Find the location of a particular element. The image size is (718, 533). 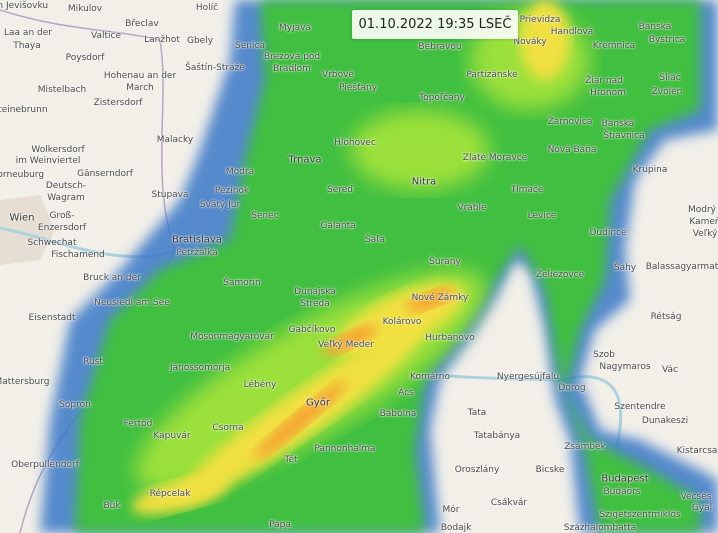

place-label: Dunajská is located at coordinates (315, 292).